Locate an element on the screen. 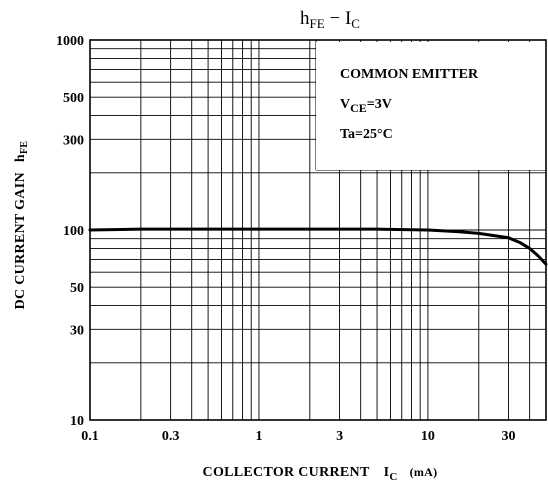 This screenshot has height=489, width=548. x-tick-label: 0.3 is located at coordinates (171, 436).